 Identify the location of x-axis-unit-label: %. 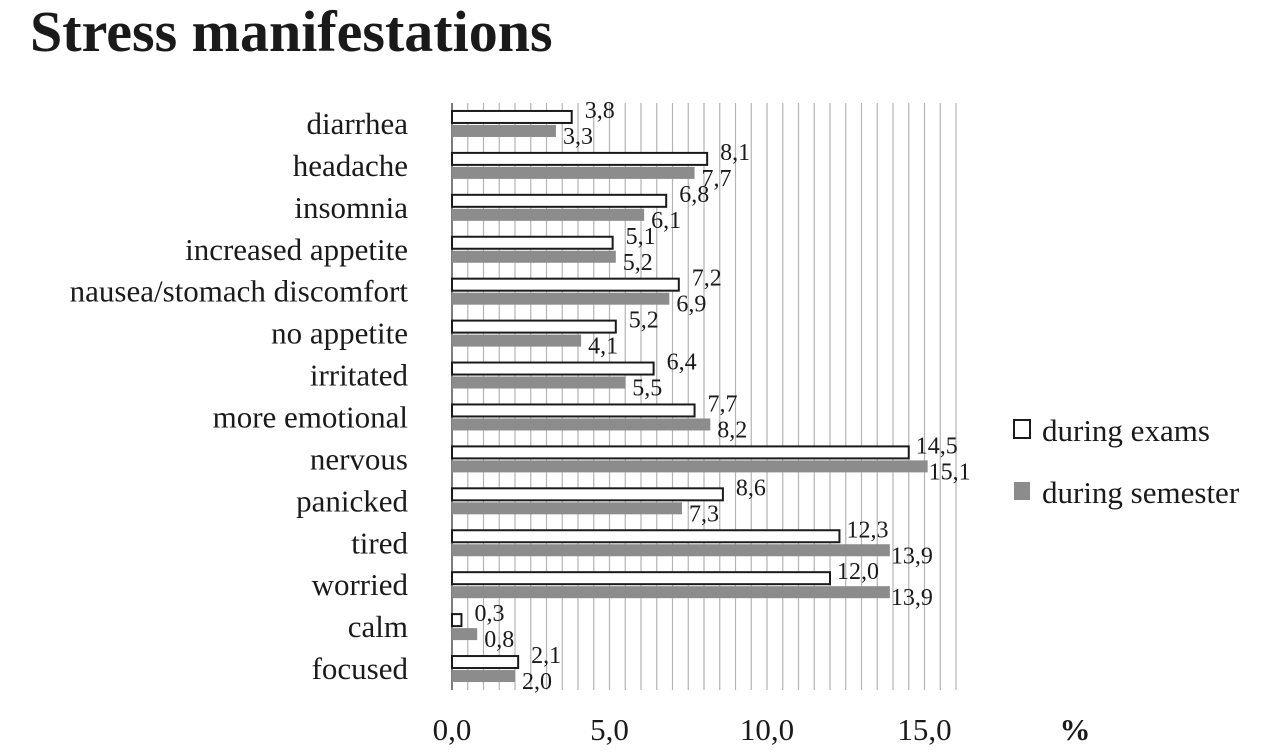
(1075, 729).